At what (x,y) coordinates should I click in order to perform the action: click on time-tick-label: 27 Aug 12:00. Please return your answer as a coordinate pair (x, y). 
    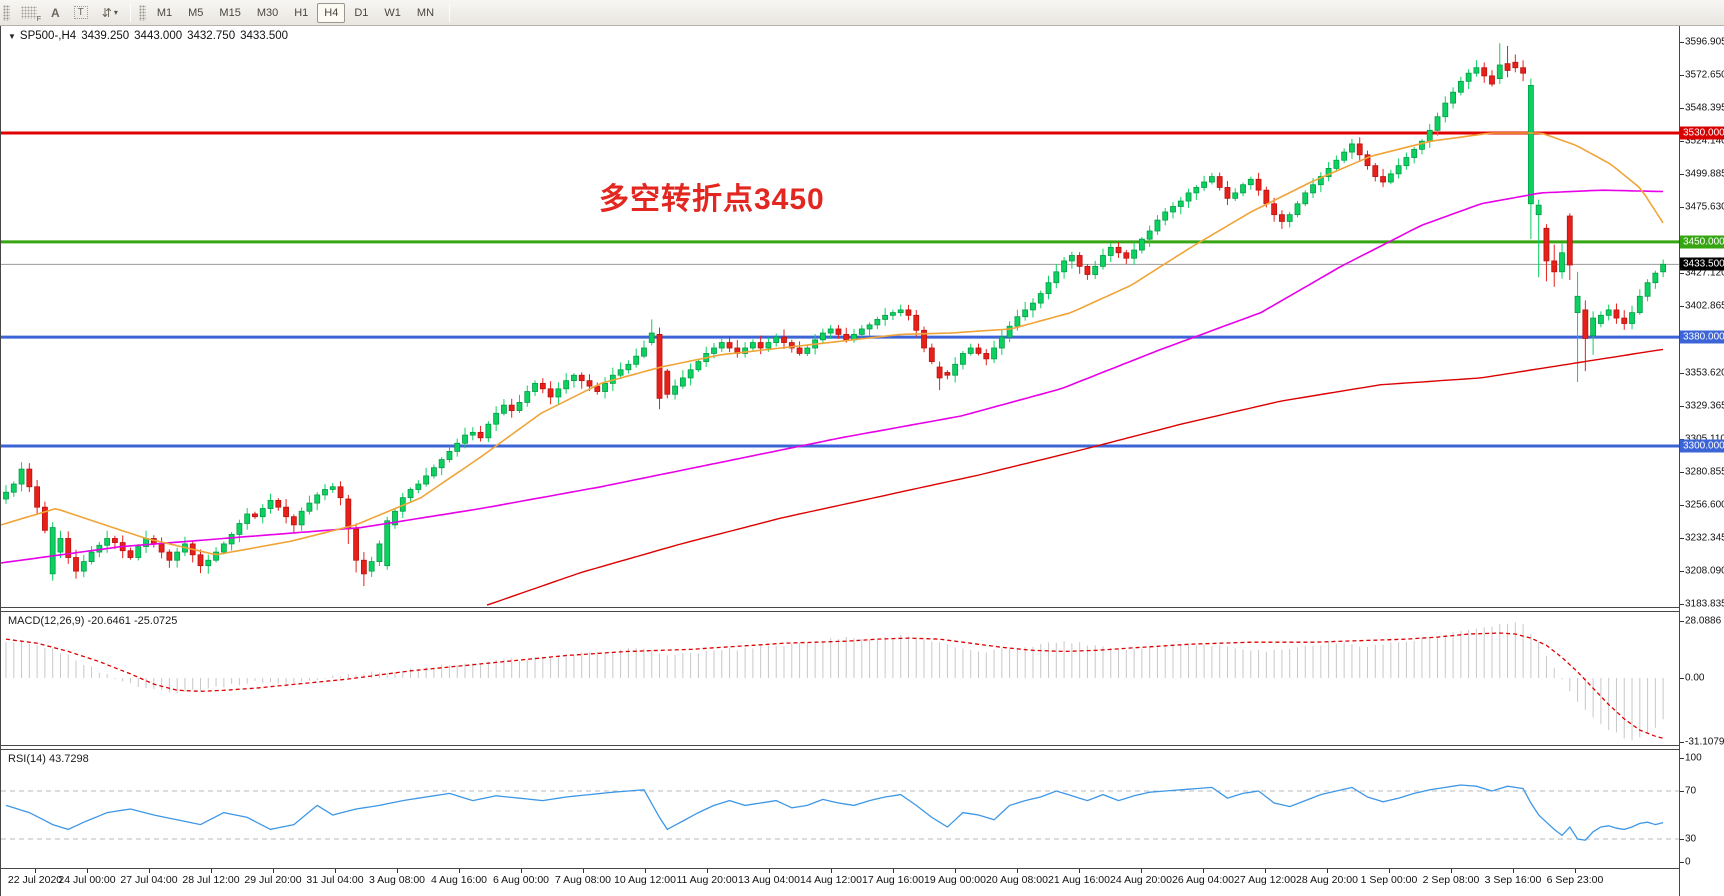
    Looking at the image, I should click on (1265, 880).